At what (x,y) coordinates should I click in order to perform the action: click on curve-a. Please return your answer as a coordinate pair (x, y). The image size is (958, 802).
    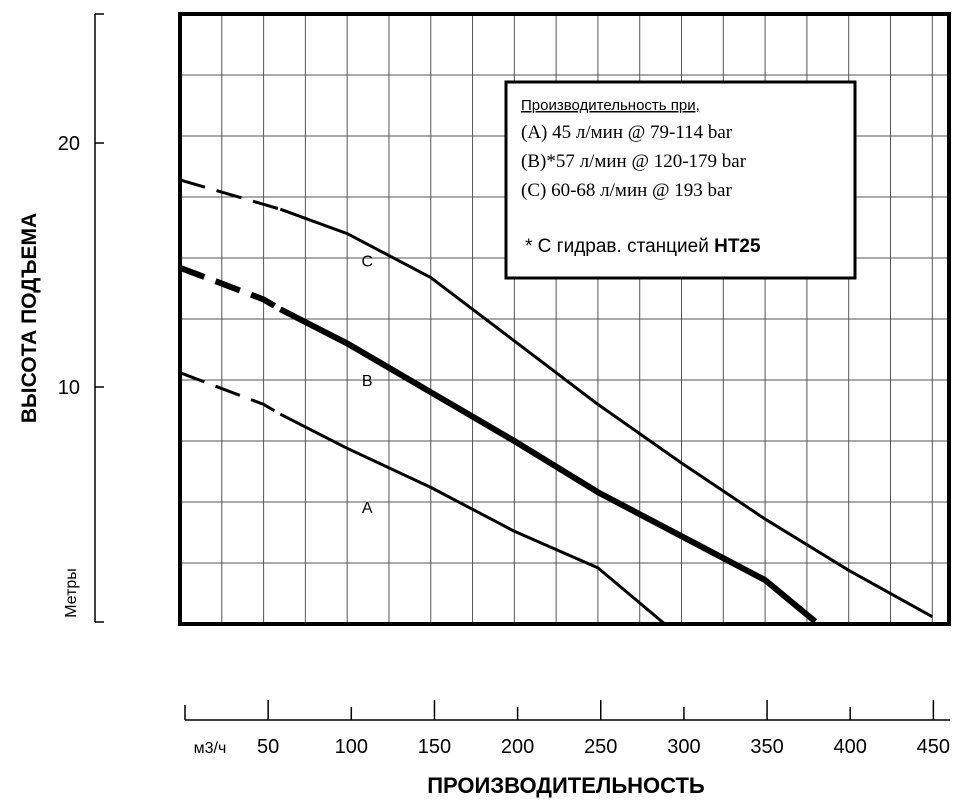
    Looking at the image, I should click on (472, 519).